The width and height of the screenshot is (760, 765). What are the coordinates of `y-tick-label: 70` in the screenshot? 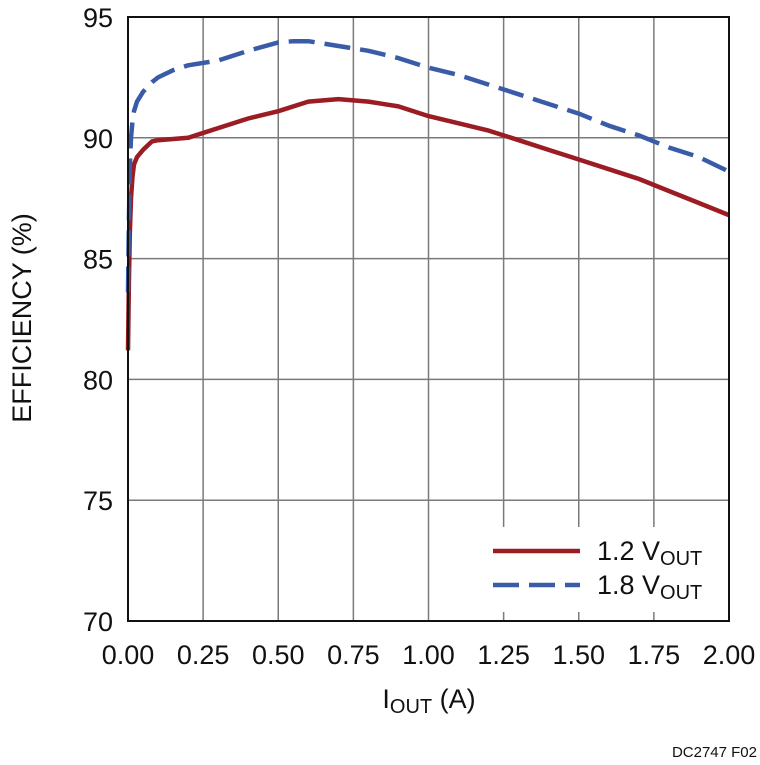 It's located at (98, 622).